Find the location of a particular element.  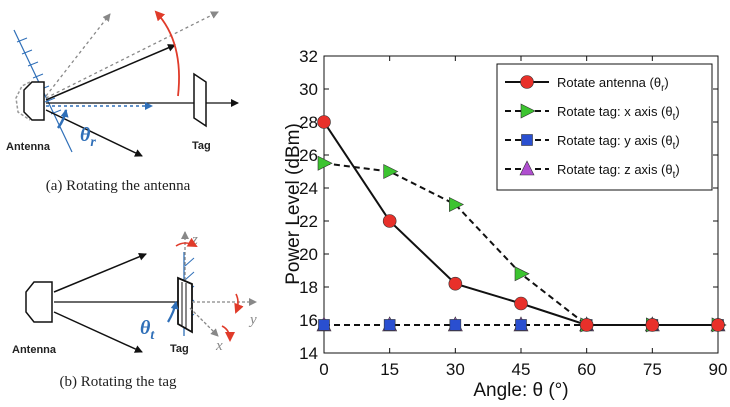

legend-entry: Rotate antenna (θr) is located at coordinates (587, 84).